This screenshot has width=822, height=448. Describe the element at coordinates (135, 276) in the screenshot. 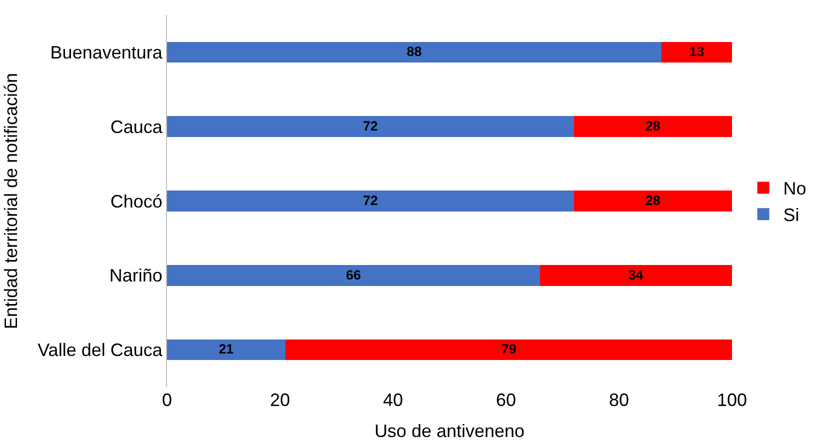

I see `y-tick-label: Nariño` at that location.